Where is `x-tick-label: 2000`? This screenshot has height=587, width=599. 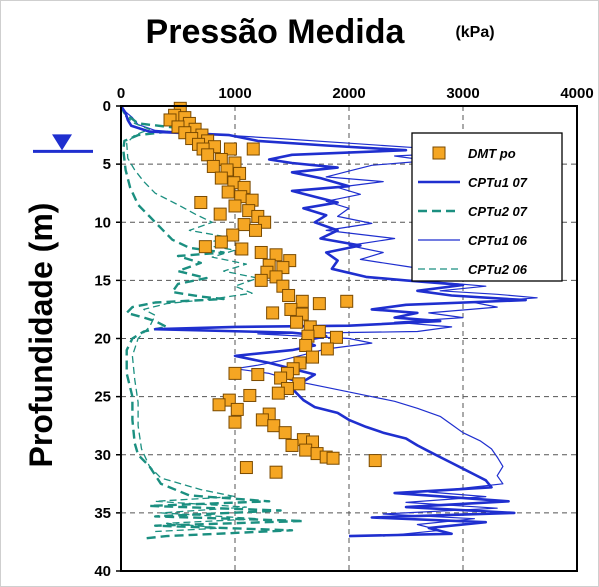
x-tick-label: 2000 is located at coordinates (348, 93).